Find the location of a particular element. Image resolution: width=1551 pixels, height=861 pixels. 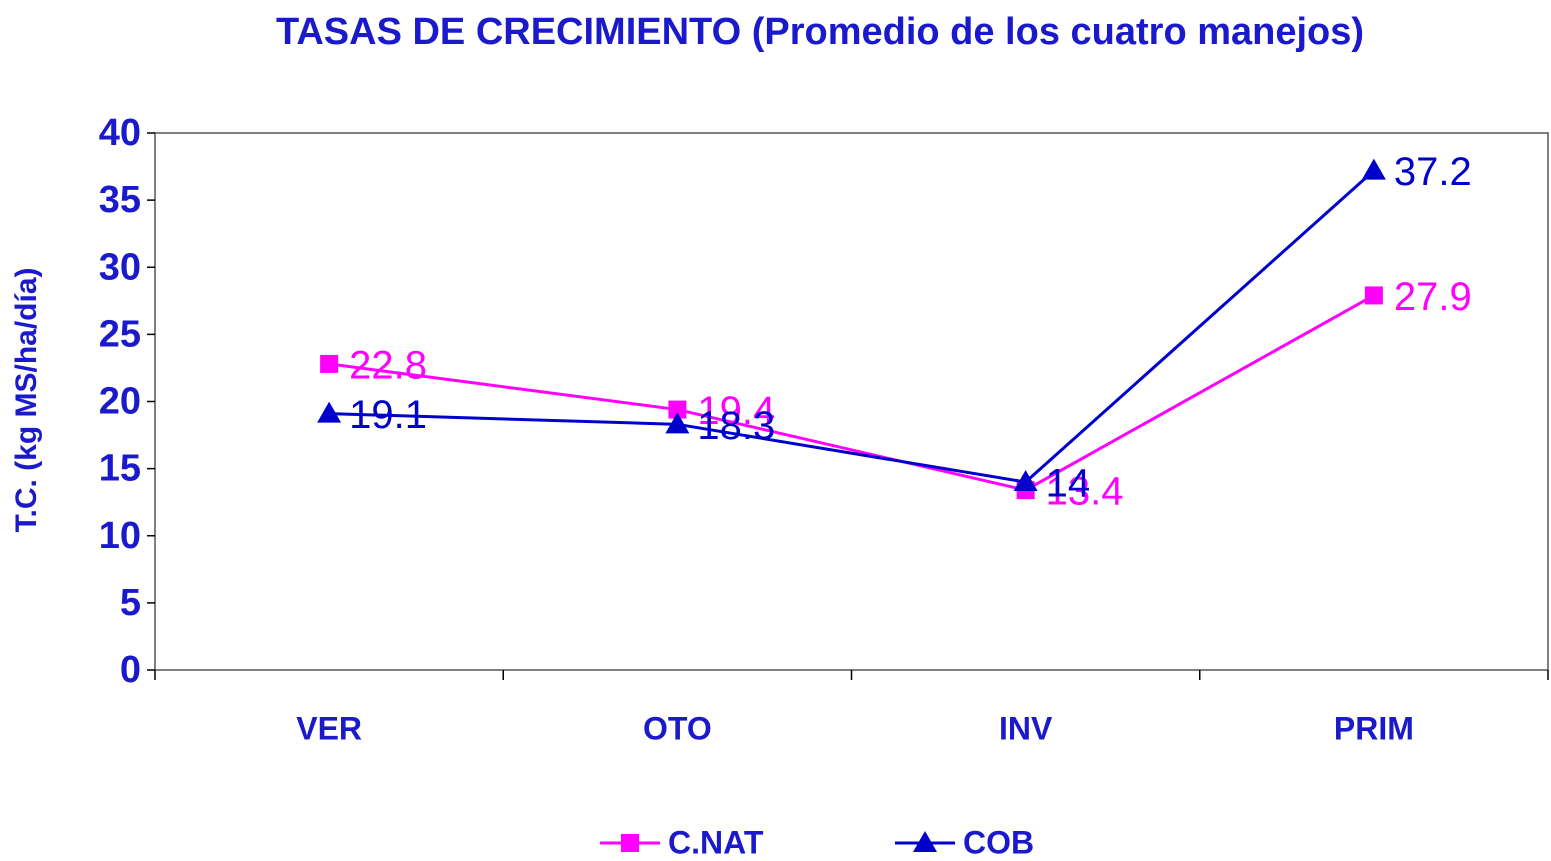

y-tick-label: 35 is located at coordinates (120, 200).